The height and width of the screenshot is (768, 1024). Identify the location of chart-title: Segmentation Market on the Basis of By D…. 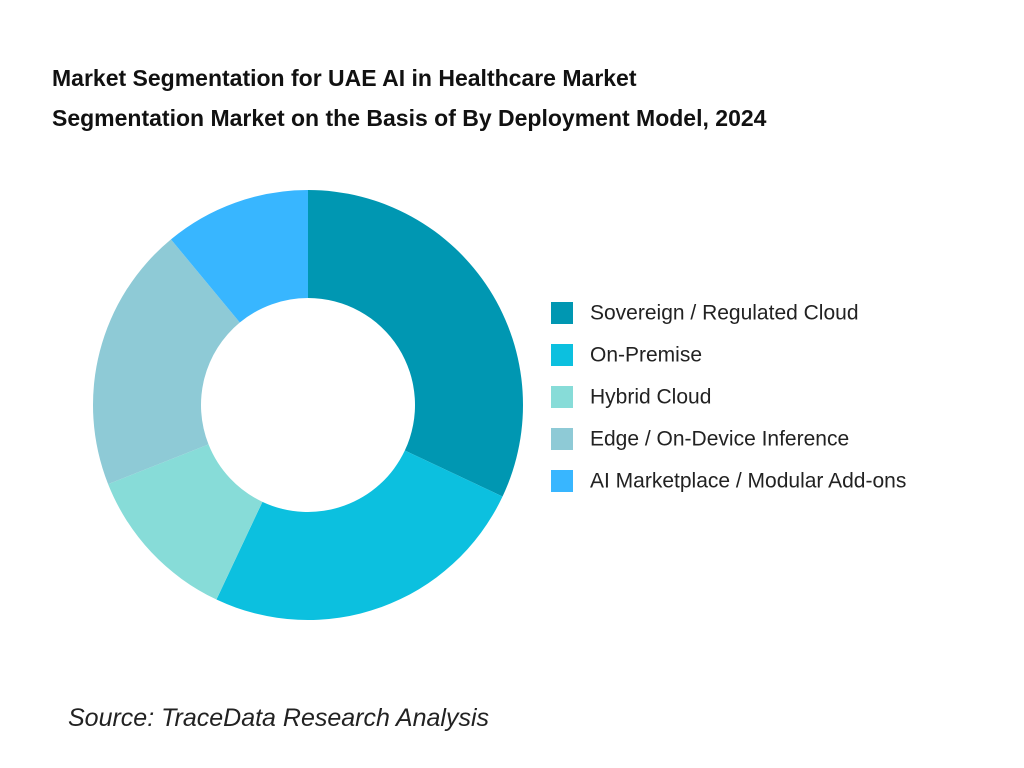
(409, 118).